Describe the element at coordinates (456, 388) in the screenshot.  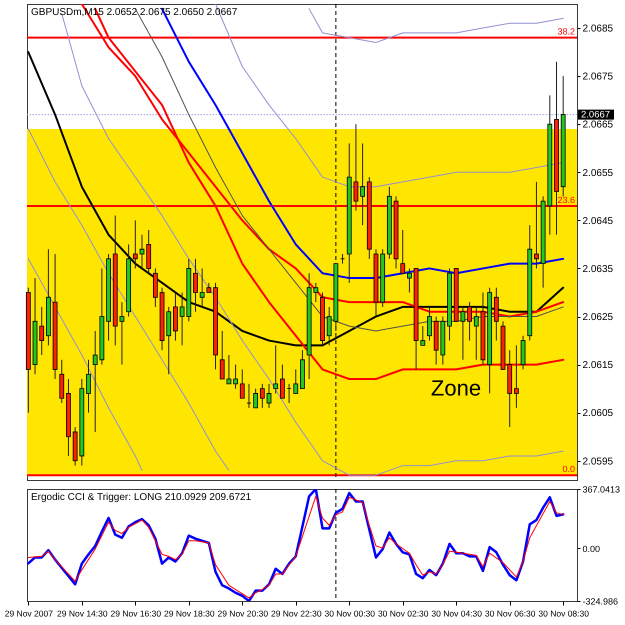
I see `band-label: Zone` at that location.